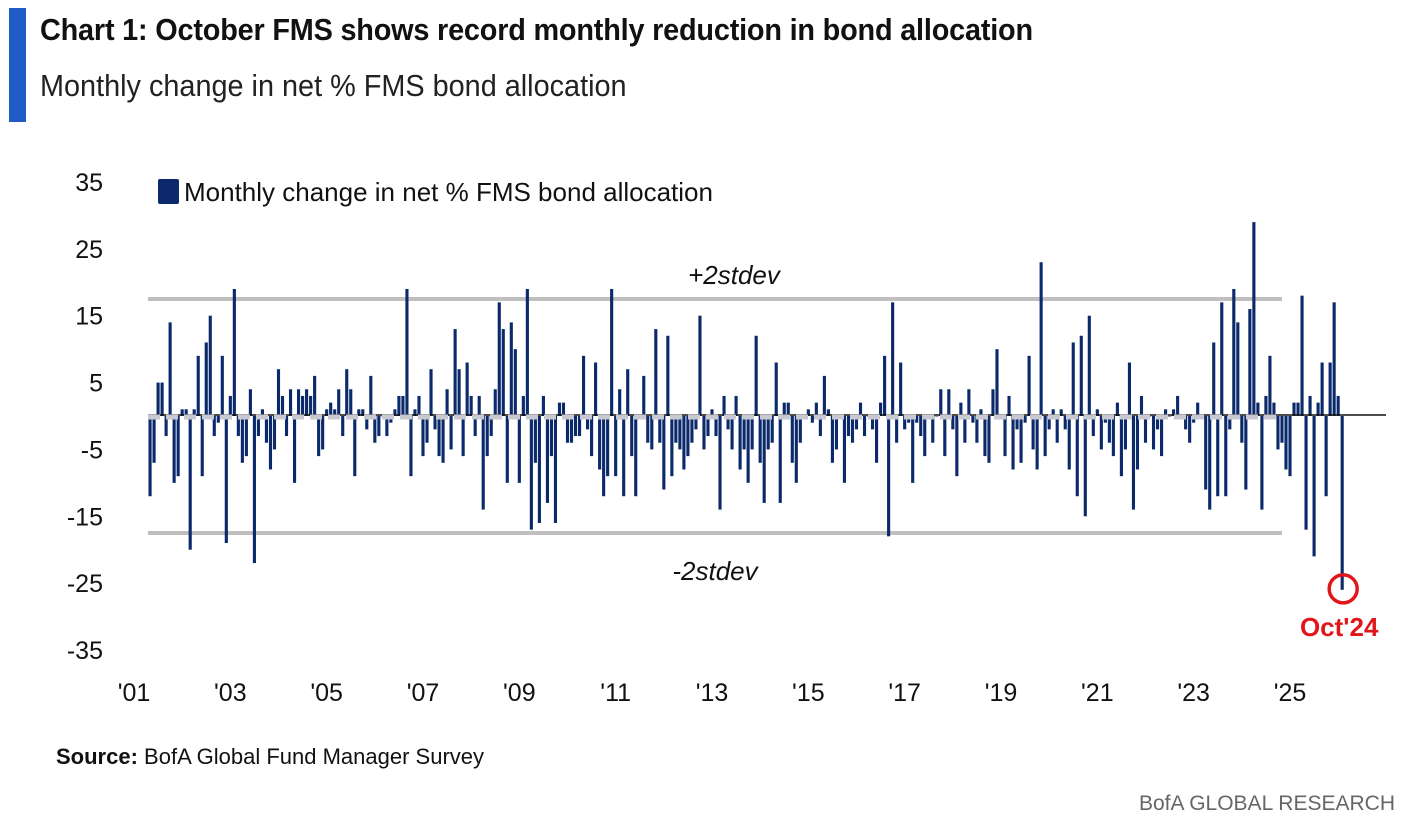 The image size is (1407, 828). I want to click on x-tick-label: '17, so click(904, 693).